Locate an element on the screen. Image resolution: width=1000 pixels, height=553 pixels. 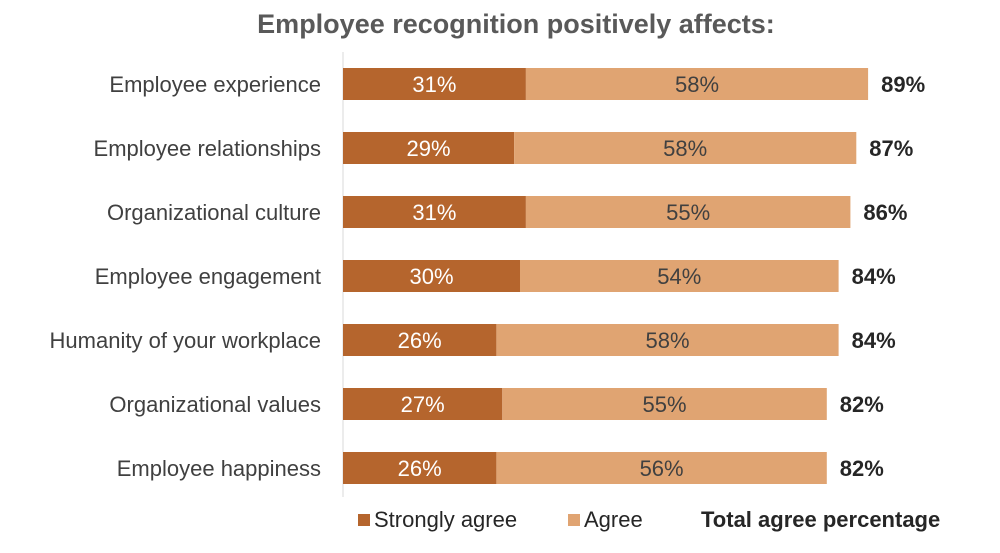
category-label: Organizational values is located at coordinates (215, 404).